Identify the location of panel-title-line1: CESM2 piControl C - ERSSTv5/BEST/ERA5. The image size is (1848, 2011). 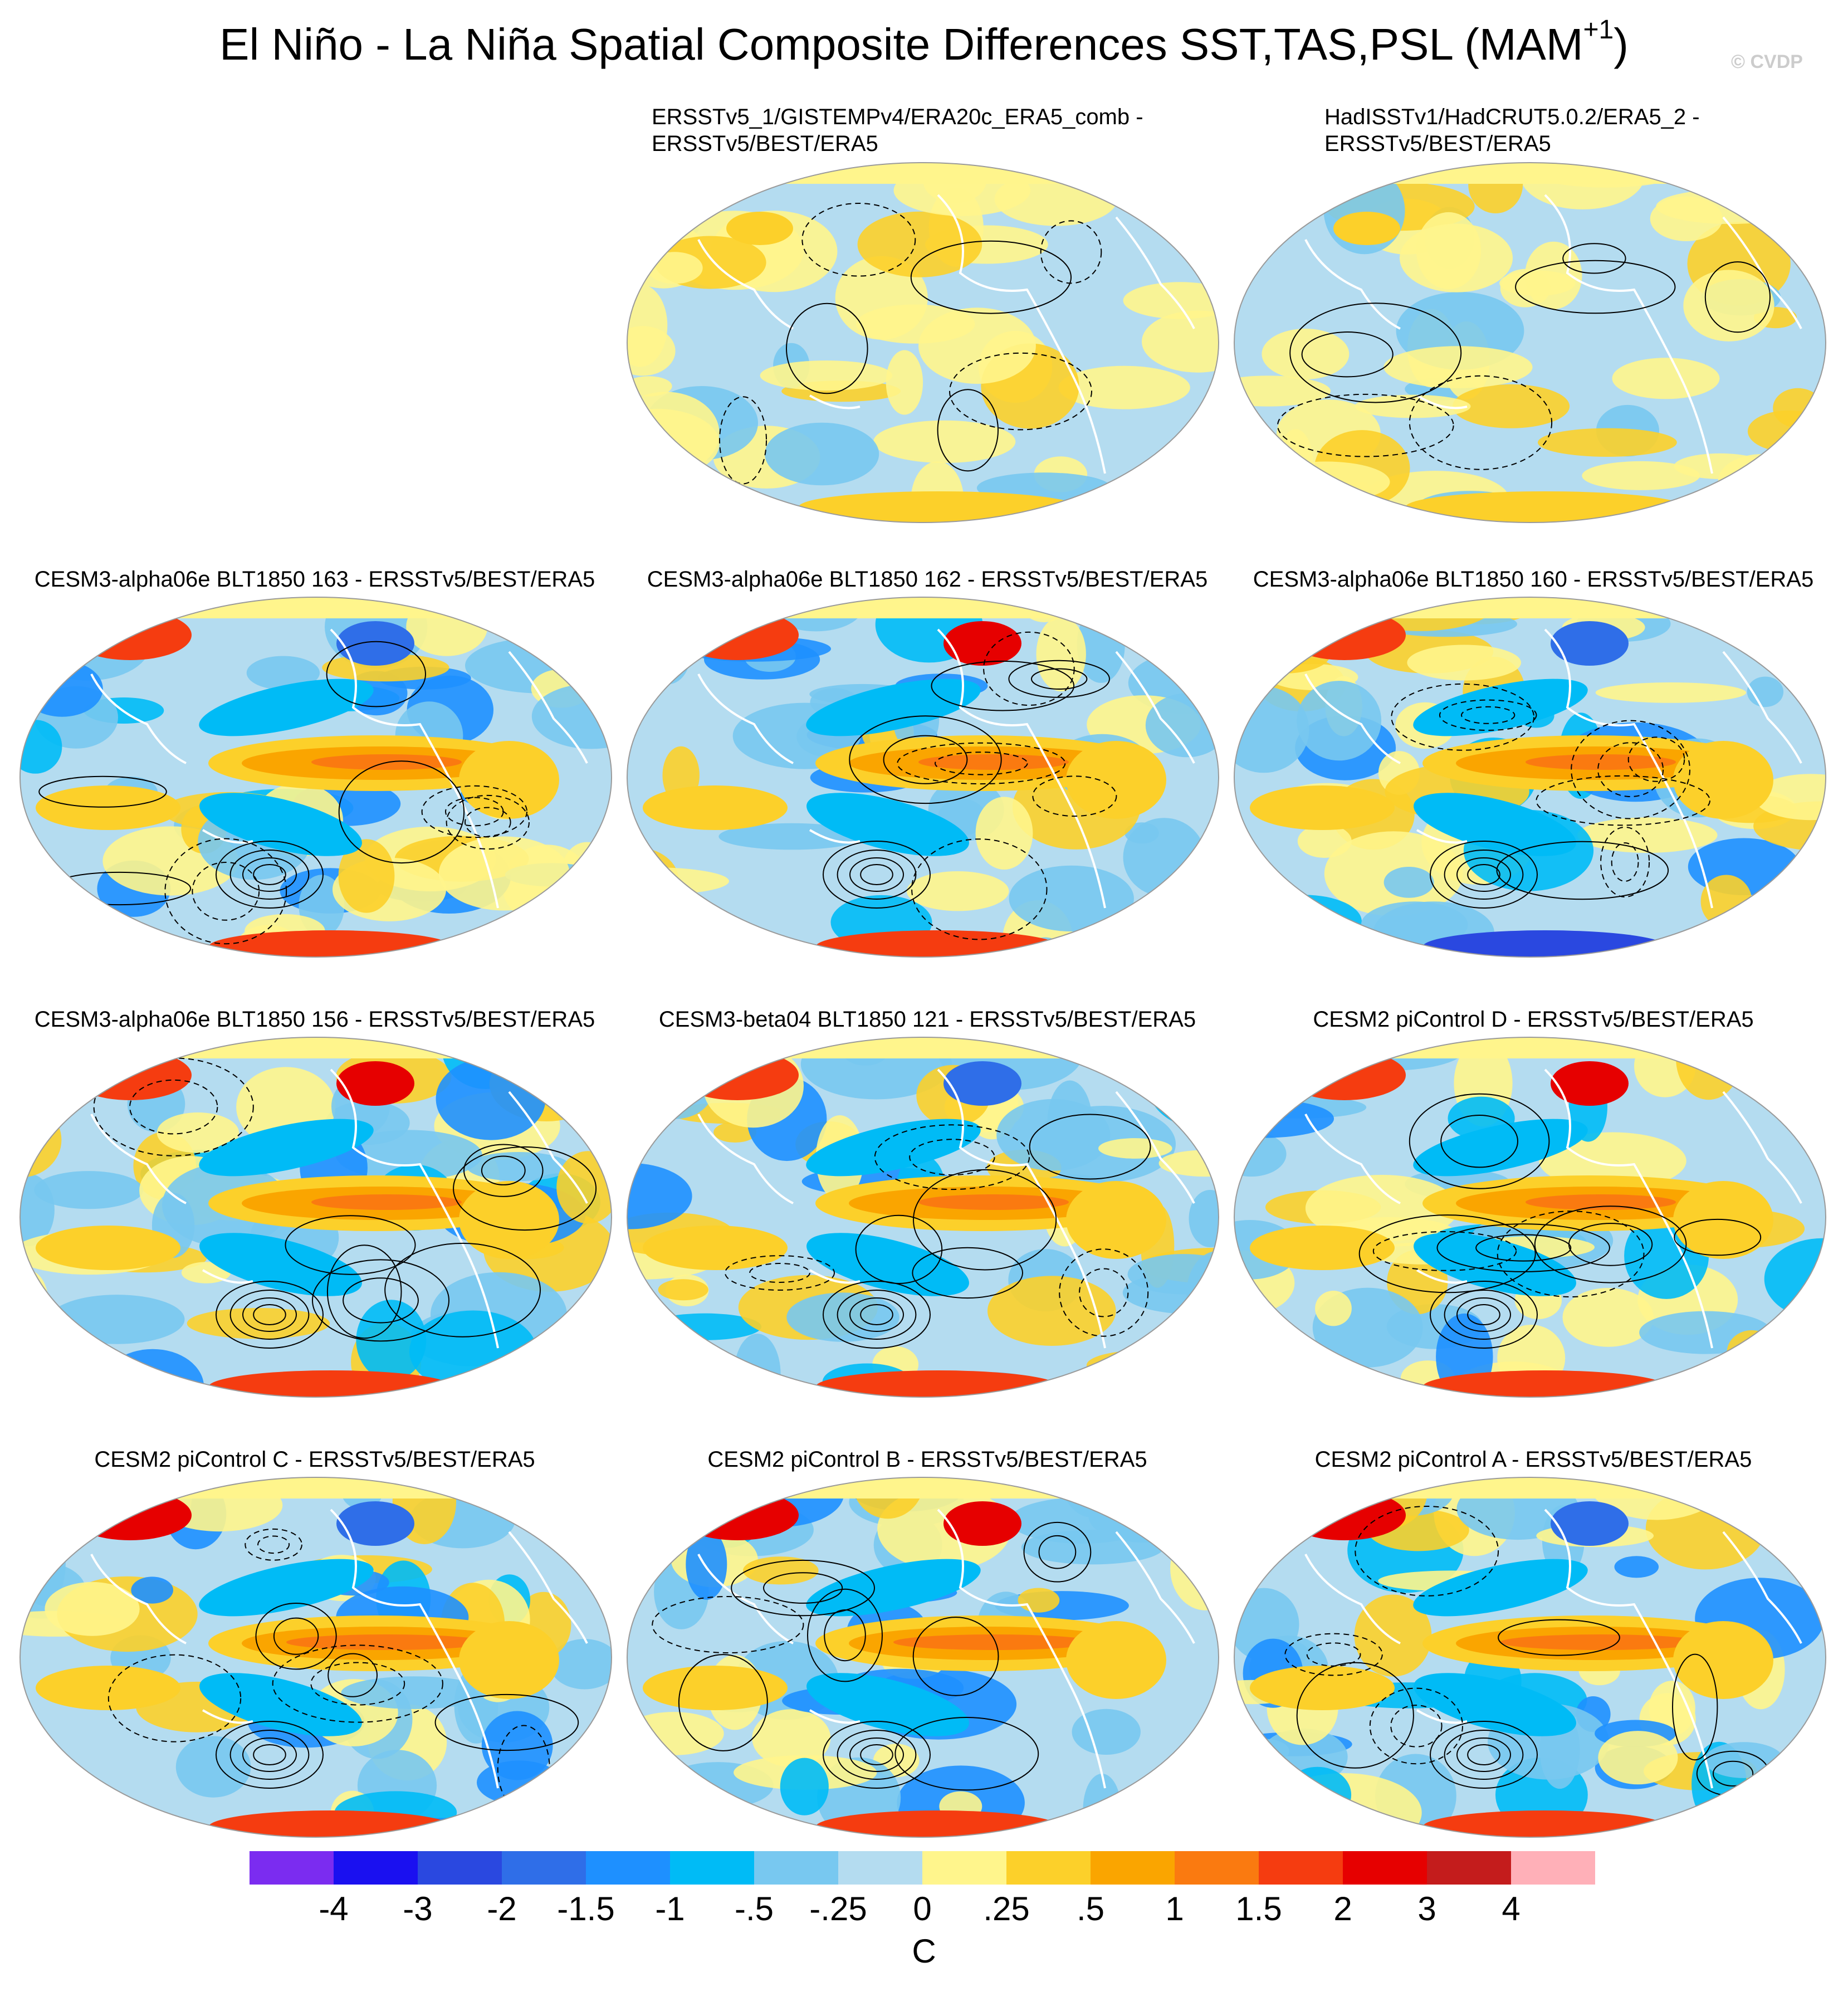
(314, 1460).